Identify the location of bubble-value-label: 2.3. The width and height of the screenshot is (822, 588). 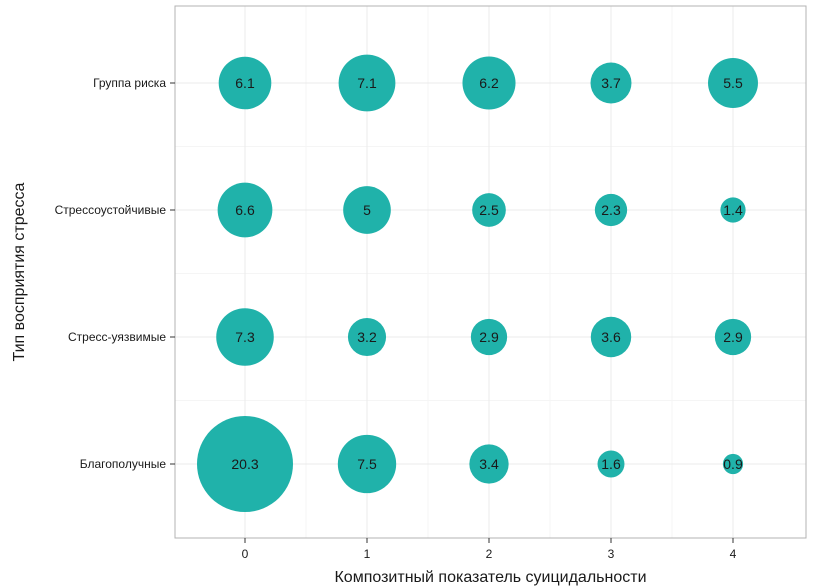
(611, 210).